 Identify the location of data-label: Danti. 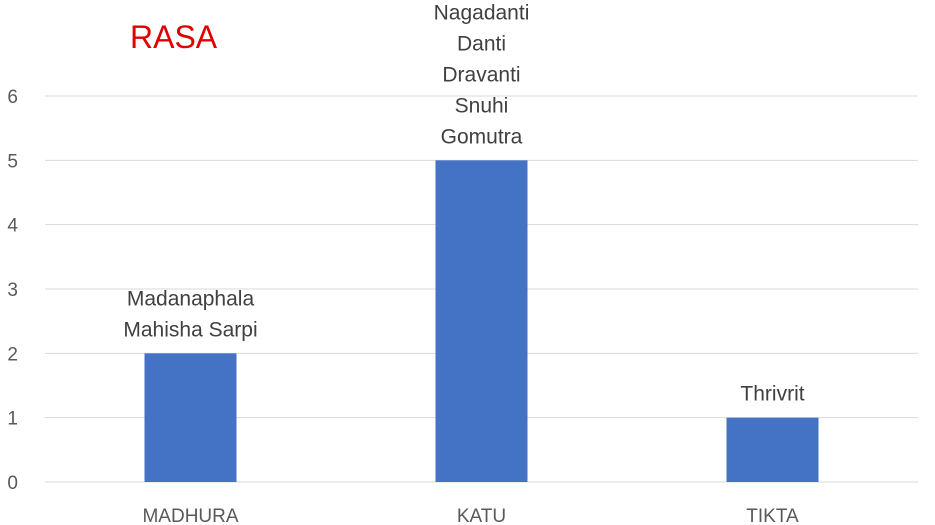
(481, 43).